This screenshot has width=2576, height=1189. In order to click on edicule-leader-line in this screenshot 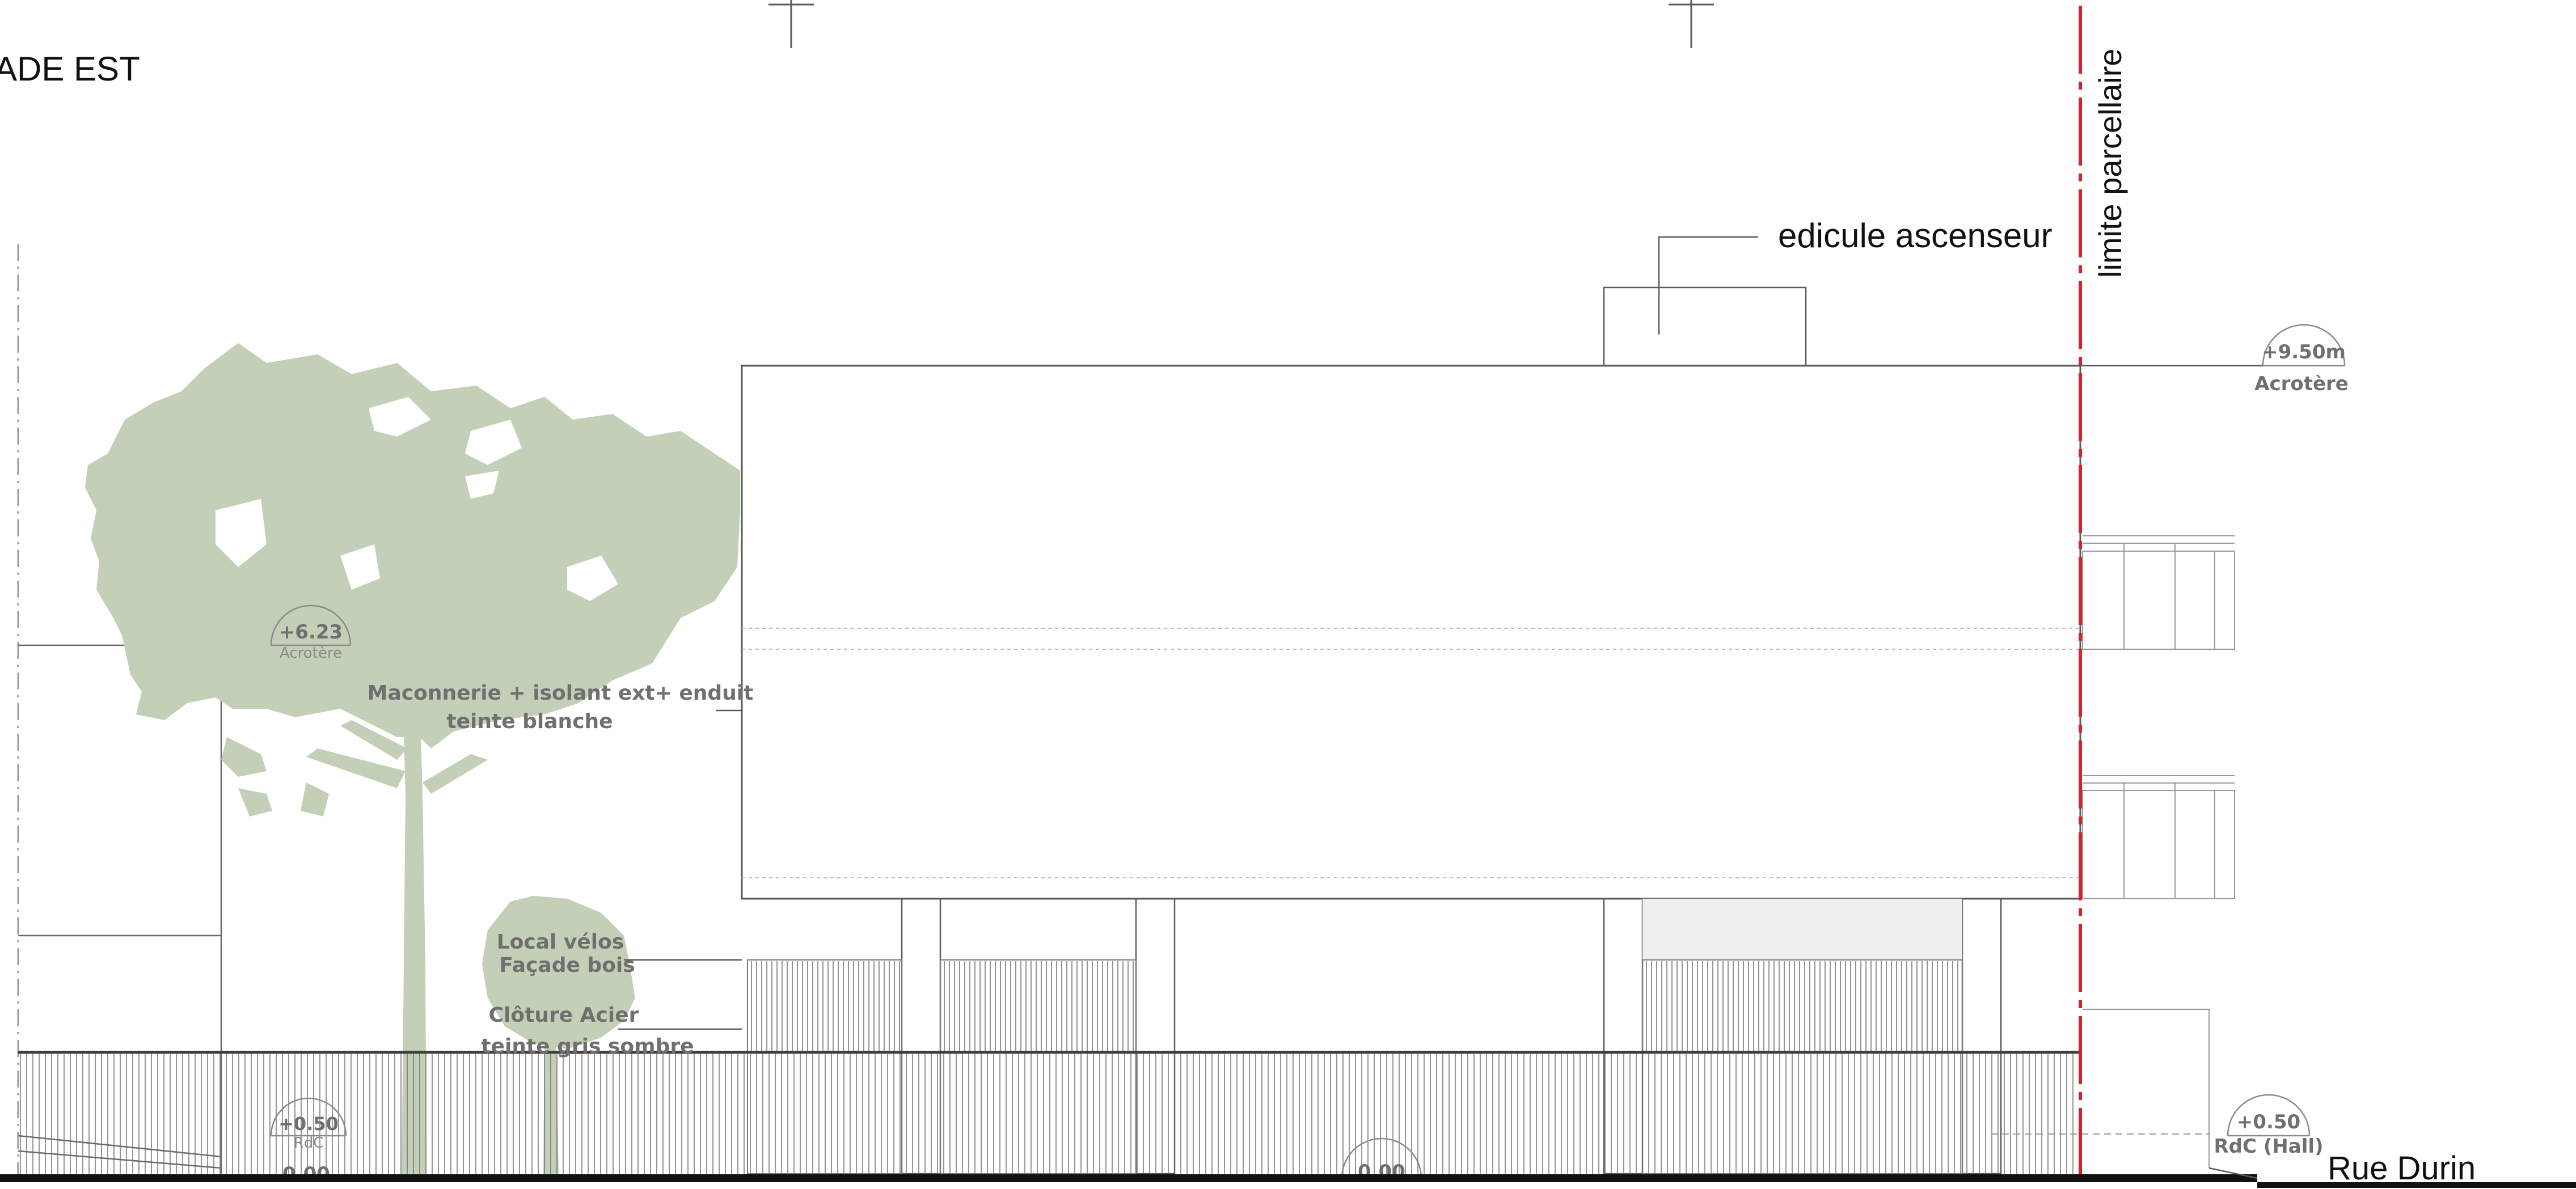, I will do `click(1708, 285)`.